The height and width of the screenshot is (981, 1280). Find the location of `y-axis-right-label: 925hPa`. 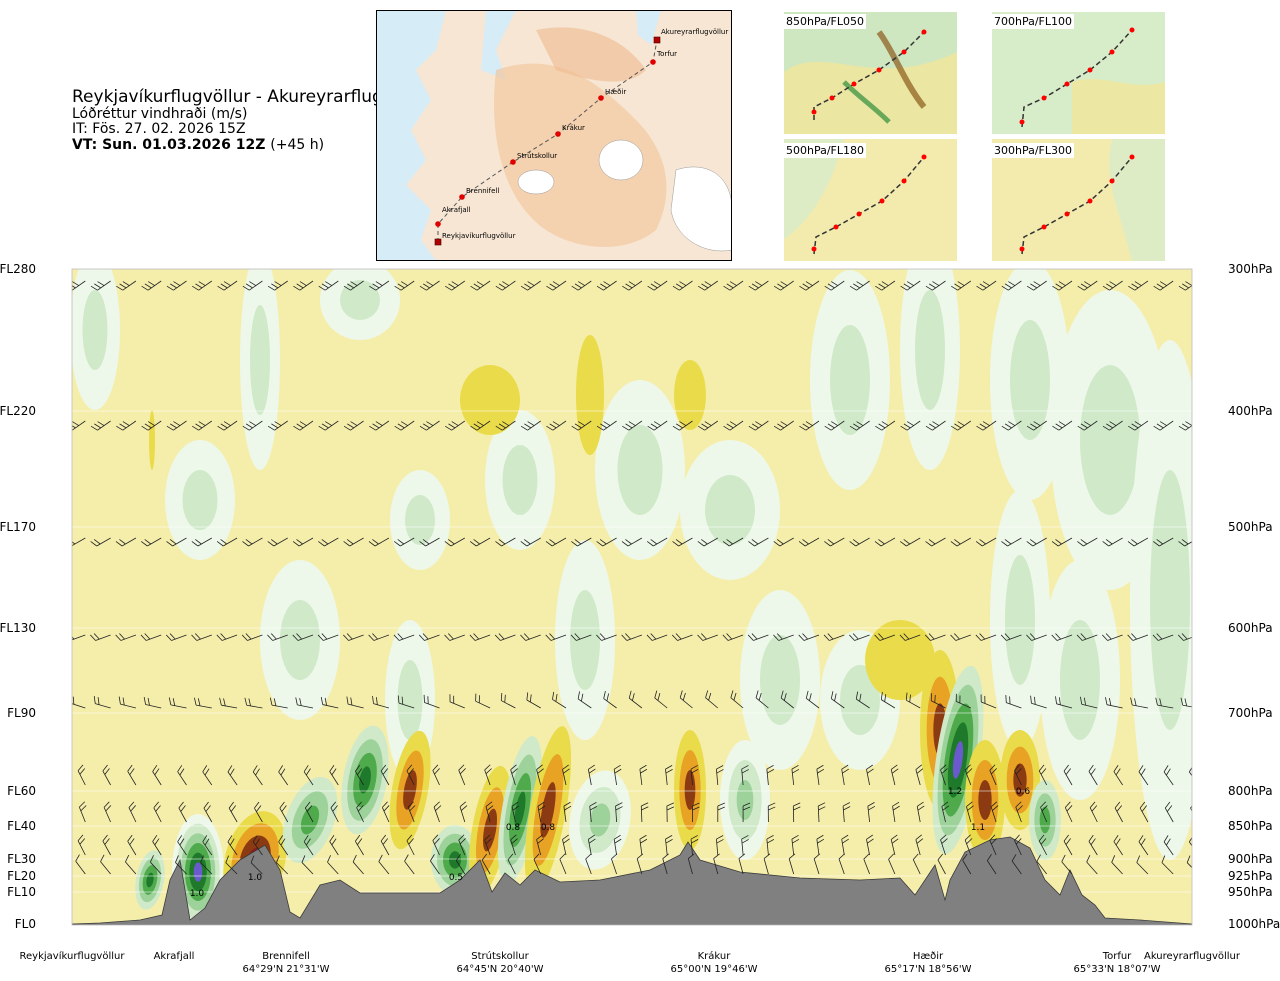

y-axis-right-label: 925hPa is located at coordinates (1250, 876).